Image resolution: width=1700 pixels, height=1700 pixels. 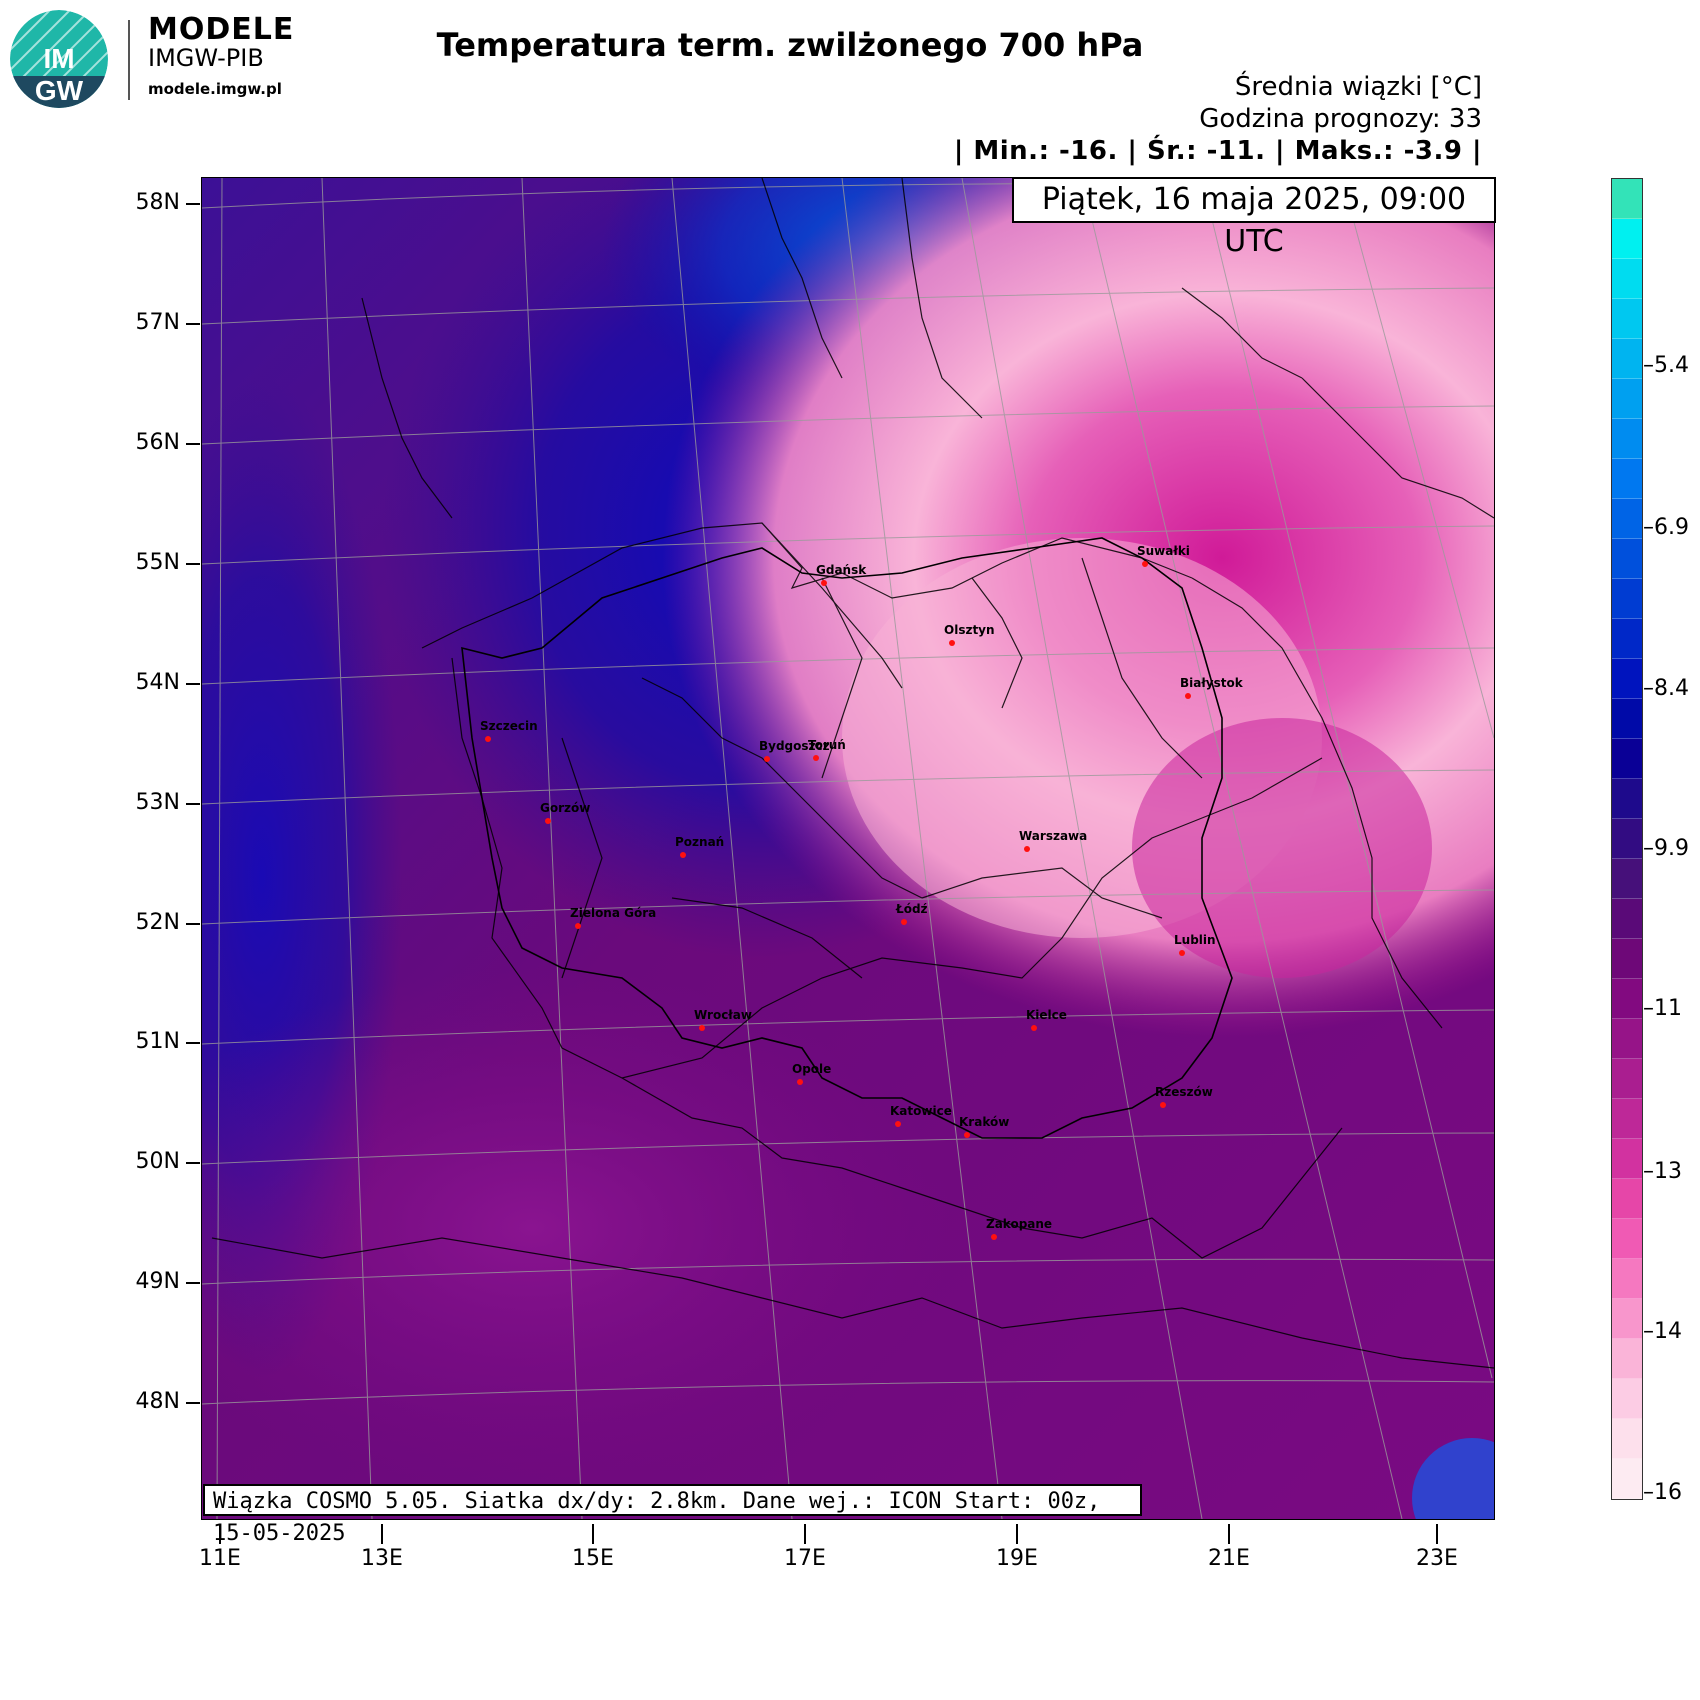 What do you see at coordinates (1437, 1558) in the screenshot?
I see `lon-tick-label: 23E` at bounding box center [1437, 1558].